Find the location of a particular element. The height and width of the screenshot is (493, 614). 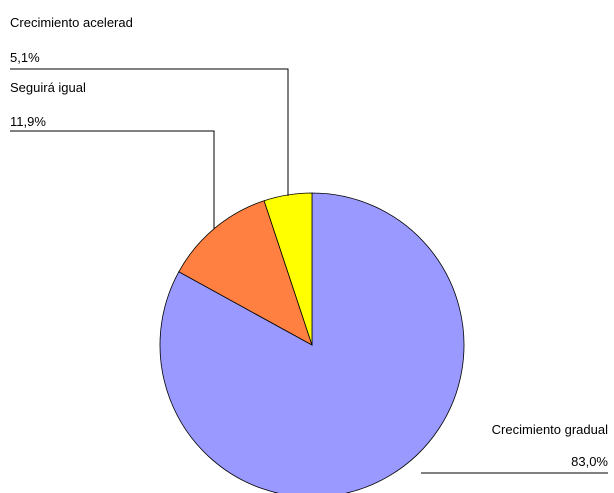

slice-value-crecimiento-acelerad: 5,1% is located at coordinates (25, 57).